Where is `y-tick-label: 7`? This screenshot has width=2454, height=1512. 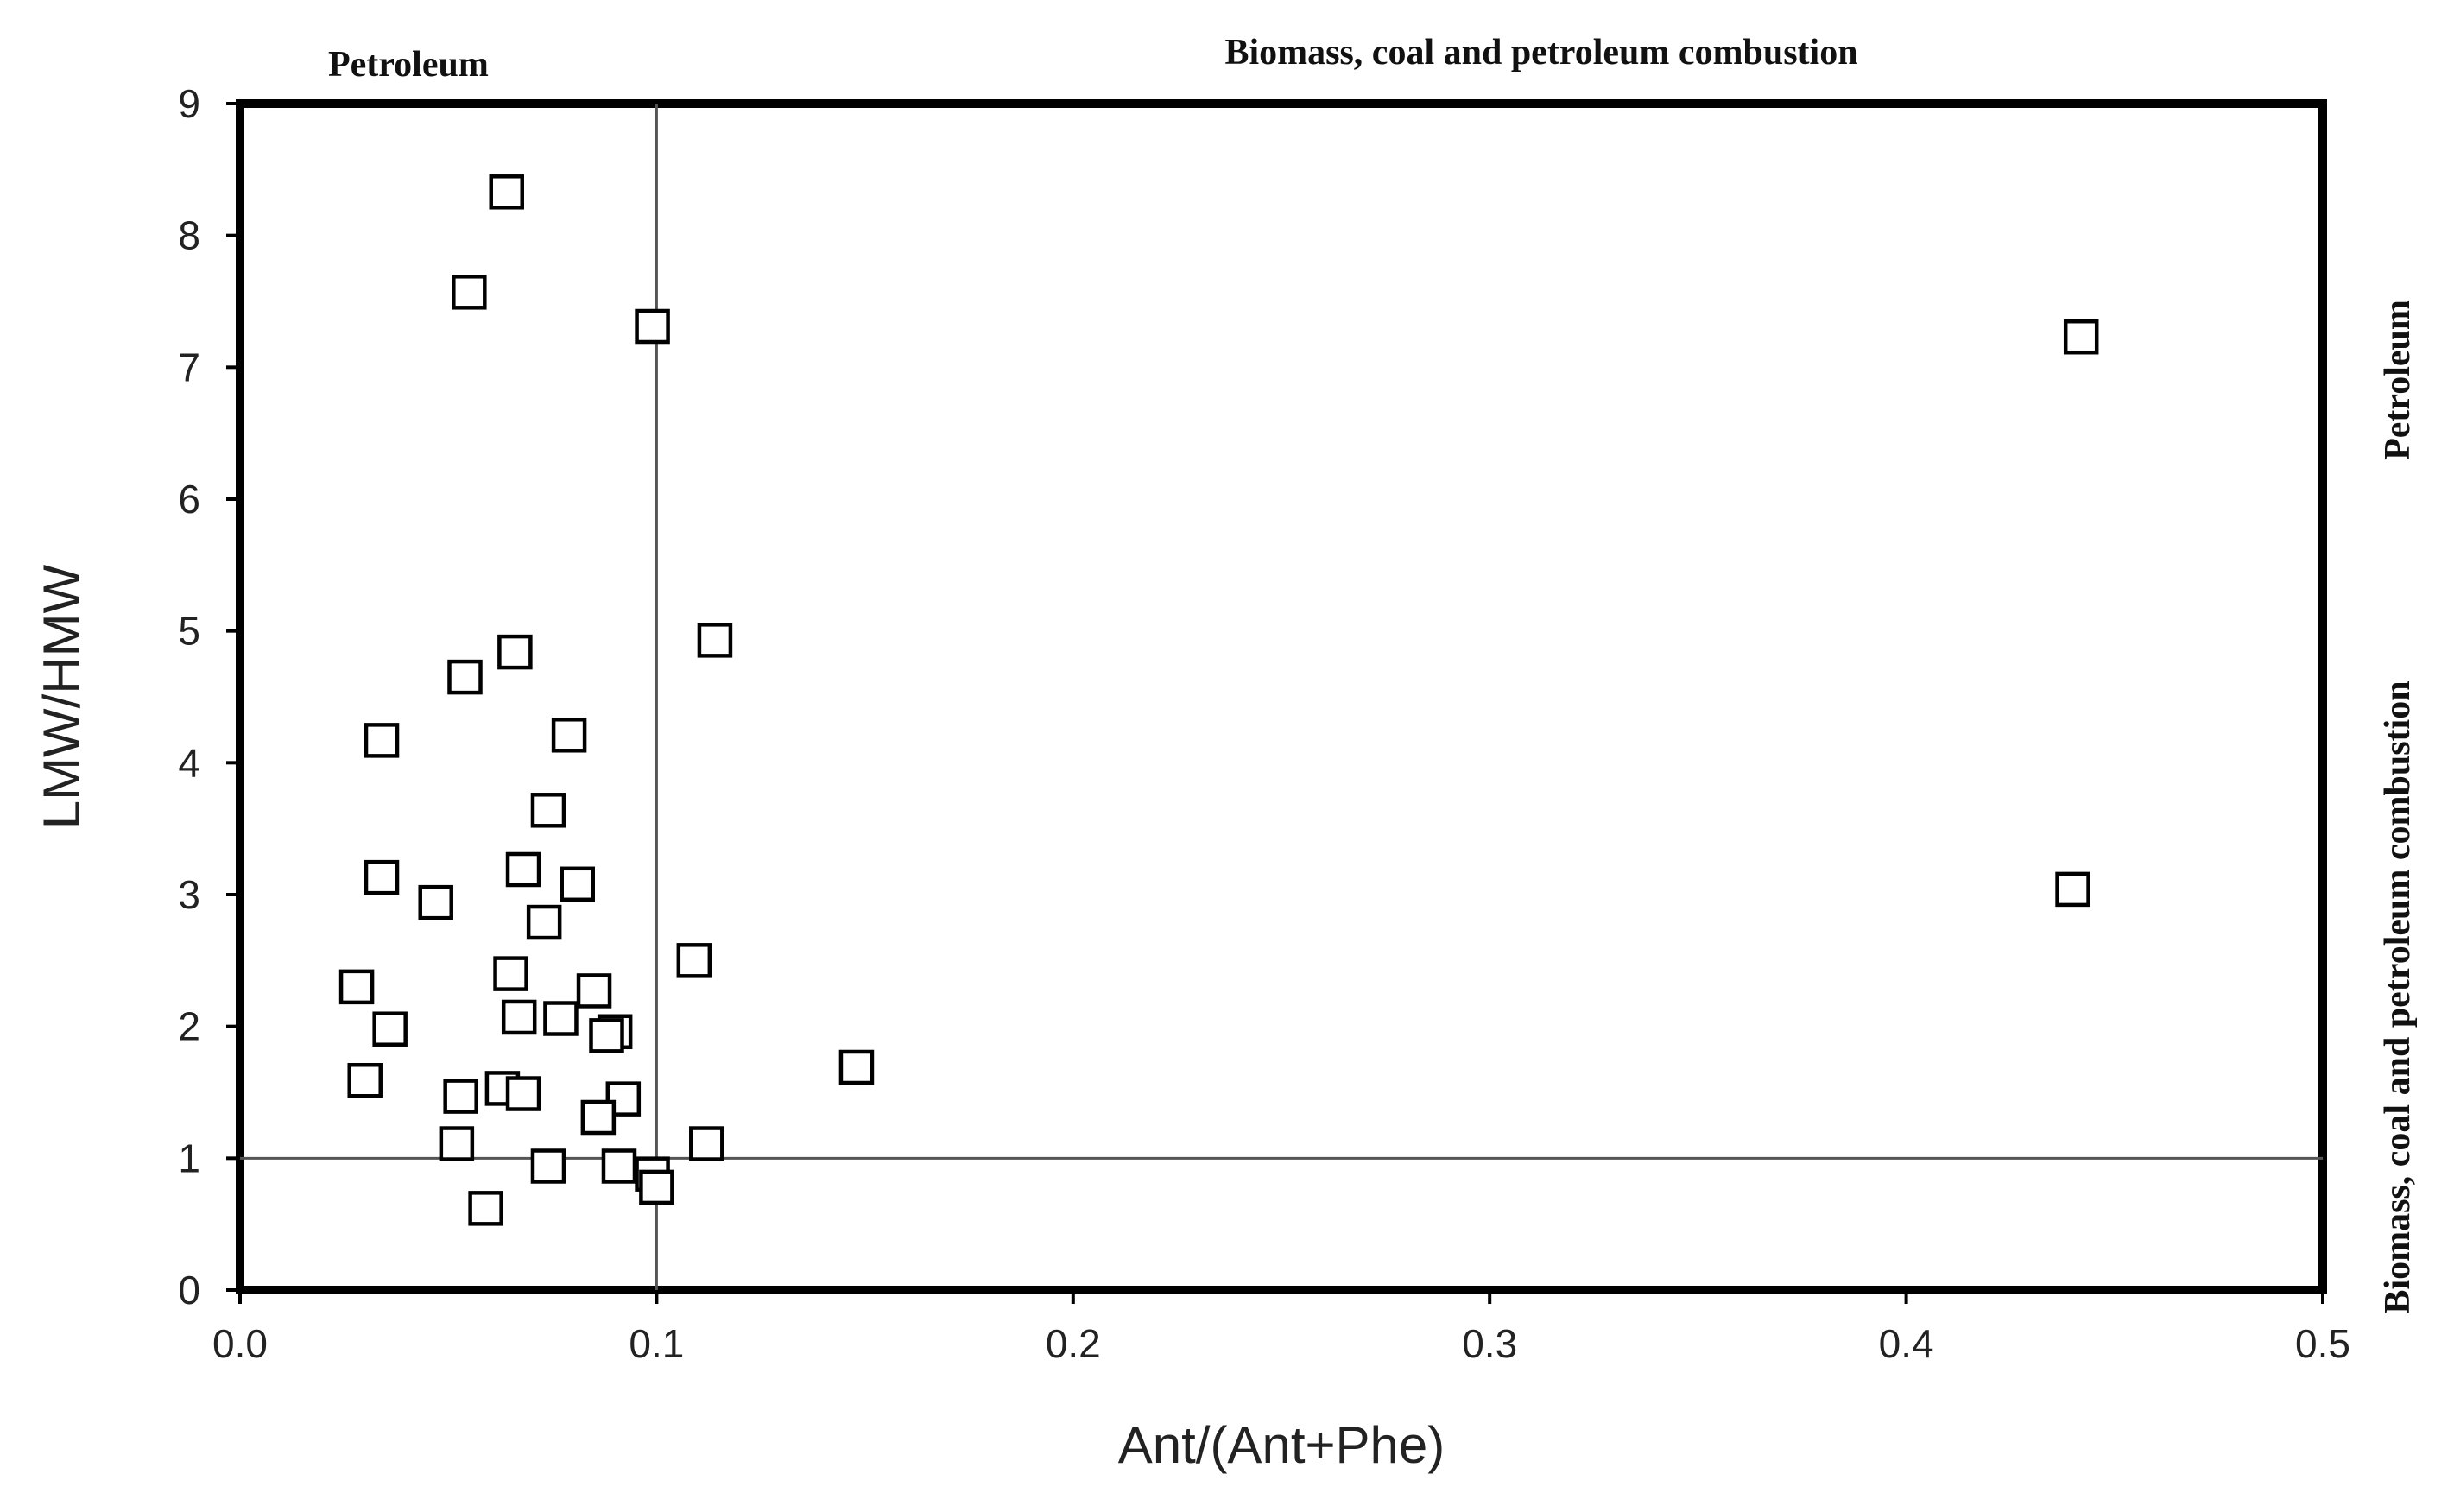 y-tick-label: 7 is located at coordinates (189, 367).